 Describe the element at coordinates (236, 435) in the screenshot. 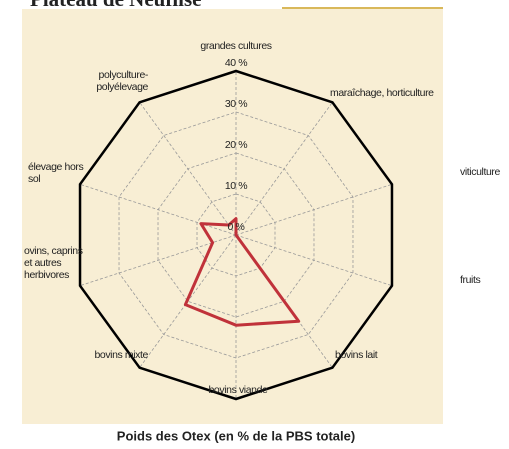

I see `chart-subtitle: Poids des Otex (en % de la PBS totale)` at that location.